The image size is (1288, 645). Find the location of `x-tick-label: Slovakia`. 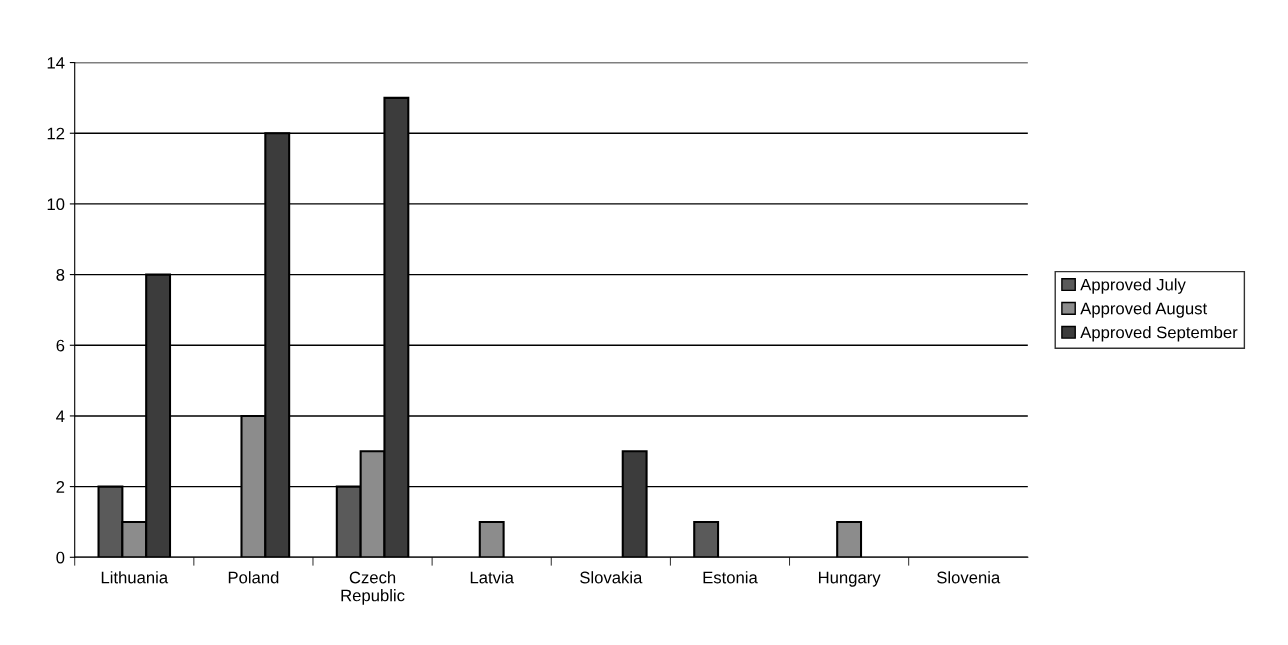

x-tick-label: Slovakia is located at coordinates (611, 577).